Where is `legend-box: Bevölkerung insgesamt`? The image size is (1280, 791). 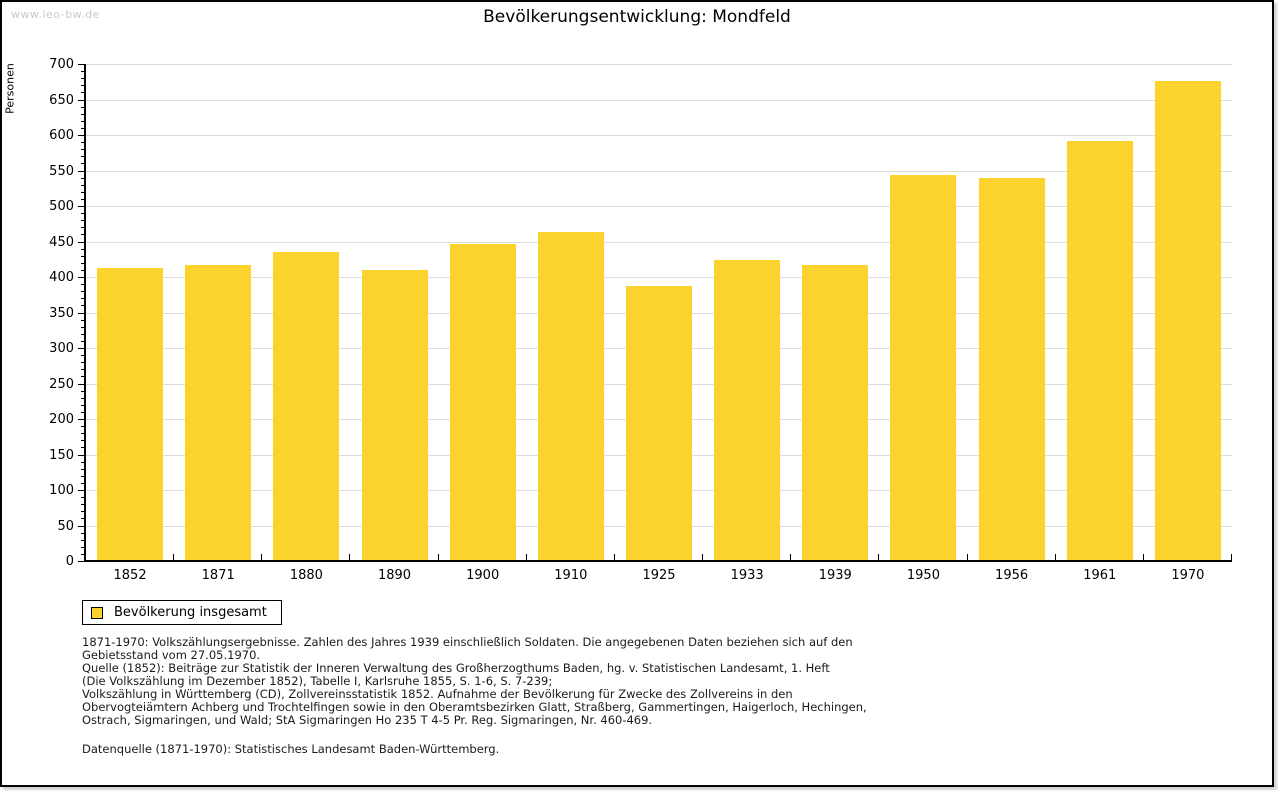 legend-box: Bevölkerung insgesamt is located at coordinates (182, 612).